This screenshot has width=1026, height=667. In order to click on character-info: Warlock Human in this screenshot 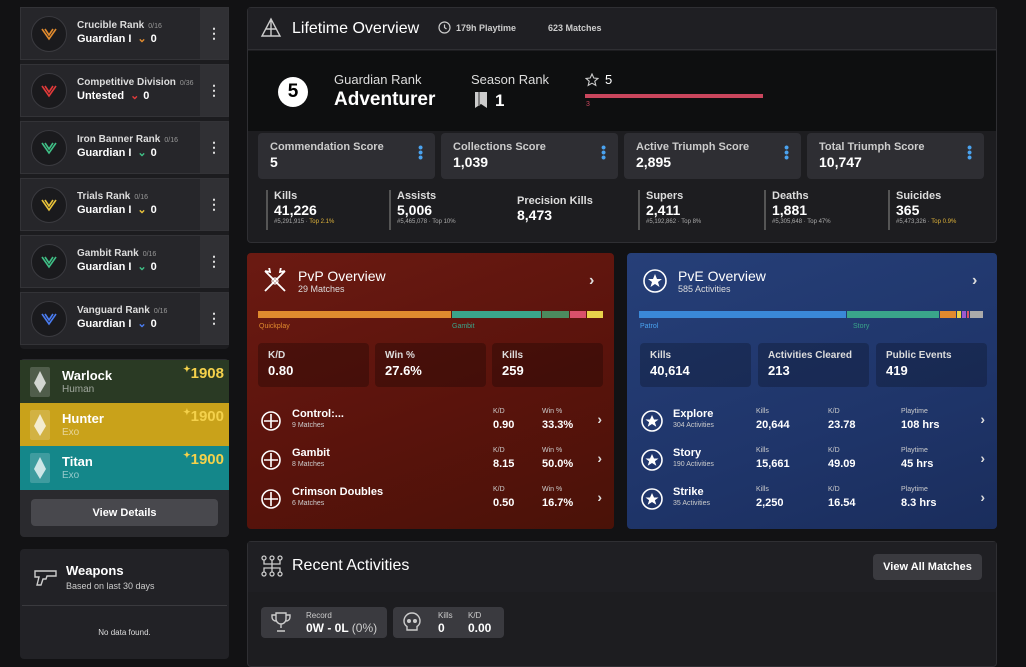, I will do `click(87, 382)`.